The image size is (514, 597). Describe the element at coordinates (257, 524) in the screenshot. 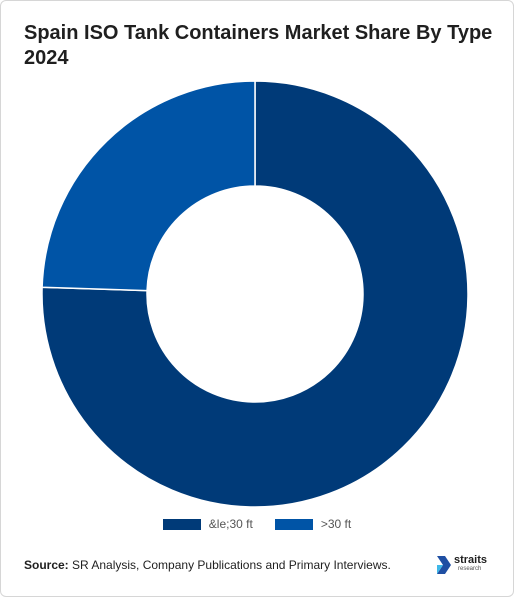

I see `chart-legend: &le;30 ft >30 ft` at that location.